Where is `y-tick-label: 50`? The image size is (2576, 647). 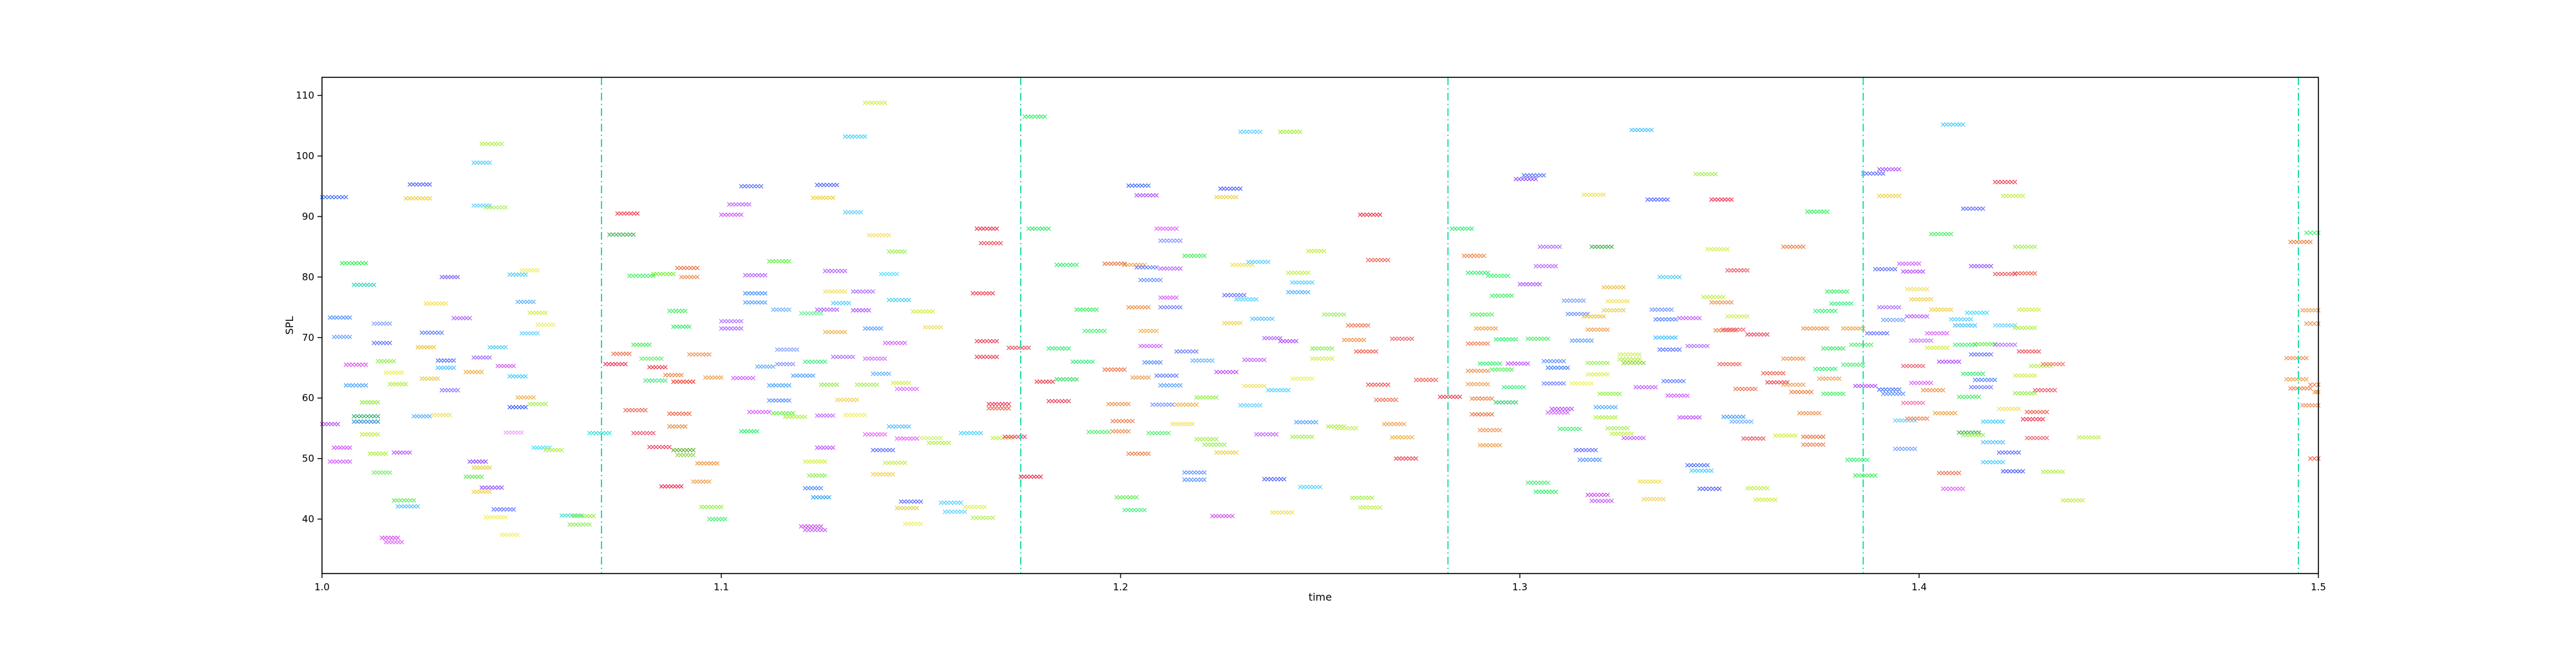
y-tick-label: 50 is located at coordinates (308, 459).